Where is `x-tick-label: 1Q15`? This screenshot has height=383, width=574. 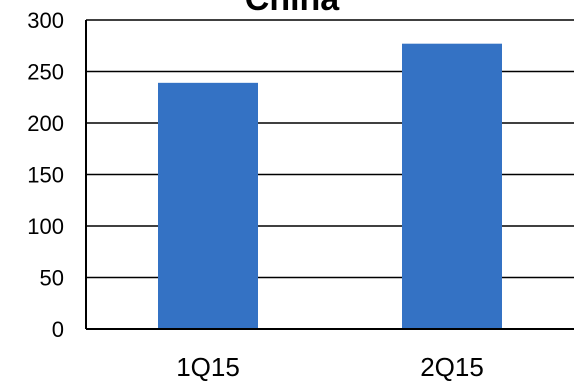 x-tick-label: 1Q15 is located at coordinates (208, 367).